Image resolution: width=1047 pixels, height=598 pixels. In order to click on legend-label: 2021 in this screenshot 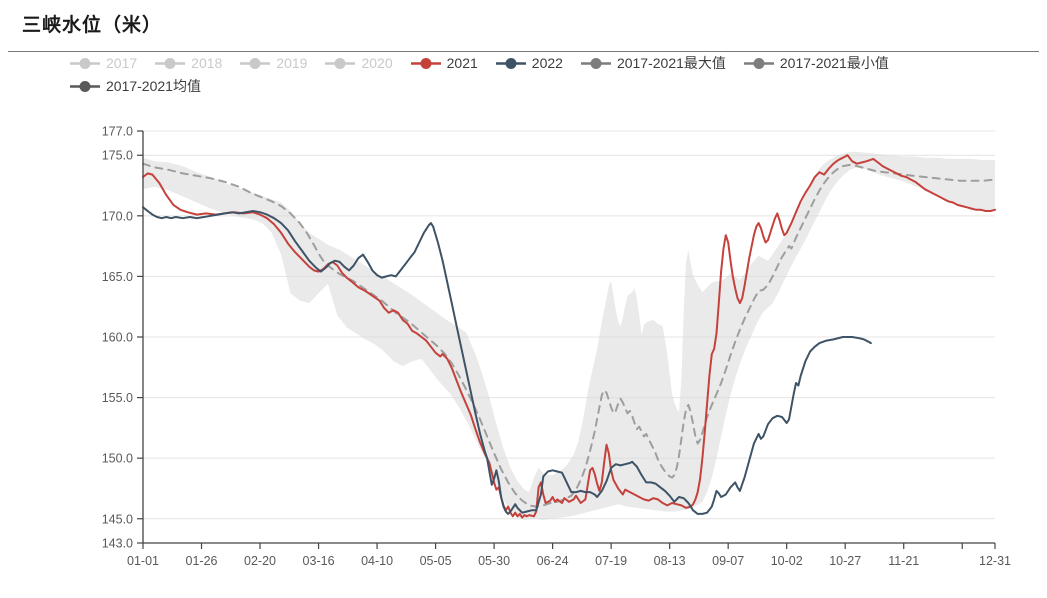, I will do `click(462, 63)`.